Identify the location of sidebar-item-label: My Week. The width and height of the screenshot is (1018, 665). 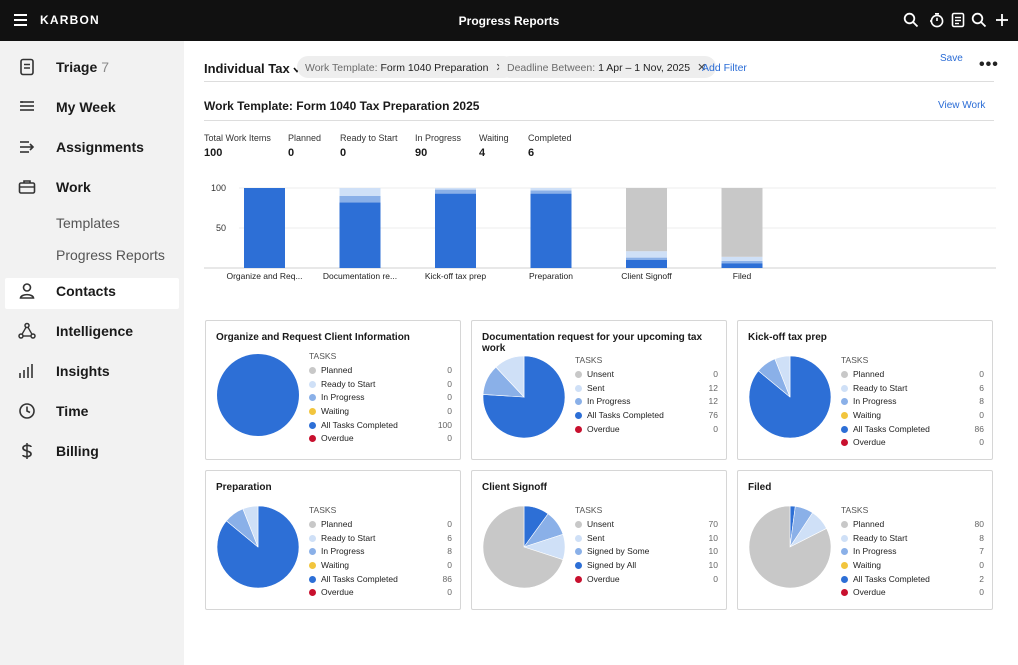
(86, 107).